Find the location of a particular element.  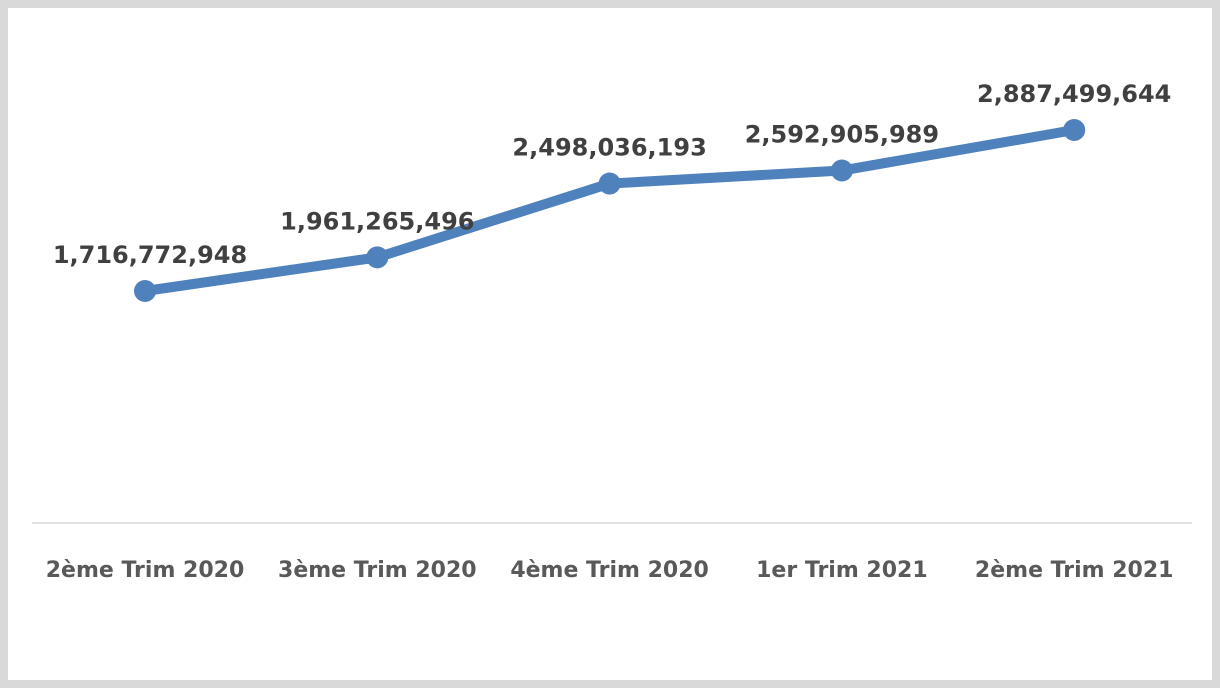

x-tick-label: 2ème Trim 2020 is located at coordinates (145, 570).